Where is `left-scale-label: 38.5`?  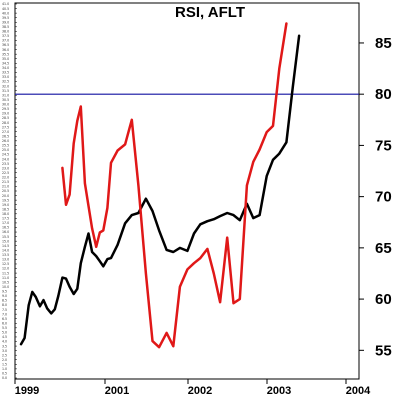
left-scale-label: 38.5 is located at coordinates (5, 27).